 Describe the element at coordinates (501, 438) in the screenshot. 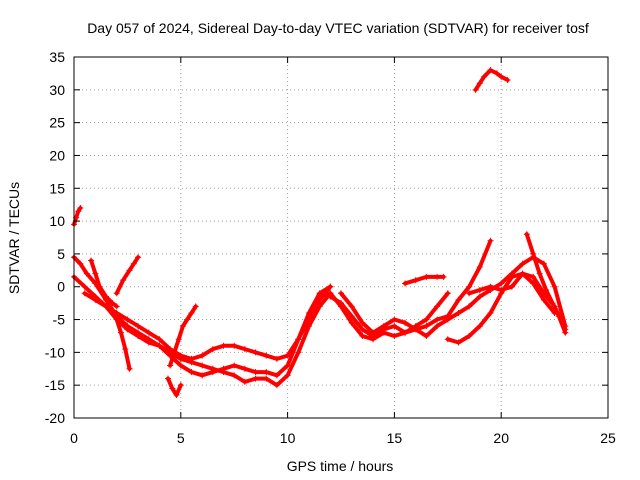

I see `x-tick-label: 20` at that location.